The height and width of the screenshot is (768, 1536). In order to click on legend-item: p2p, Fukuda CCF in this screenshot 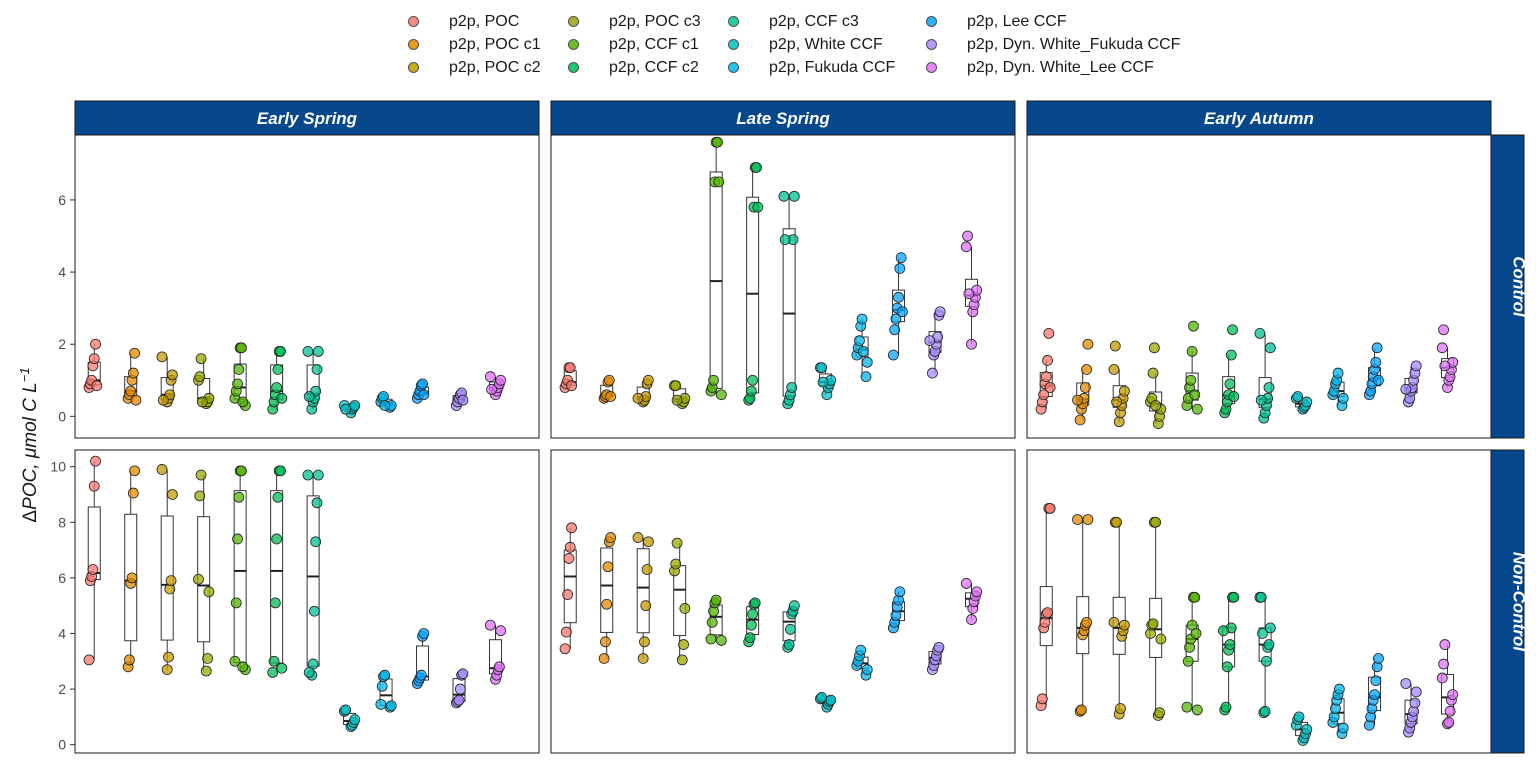, I will do `click(807, 67)`.